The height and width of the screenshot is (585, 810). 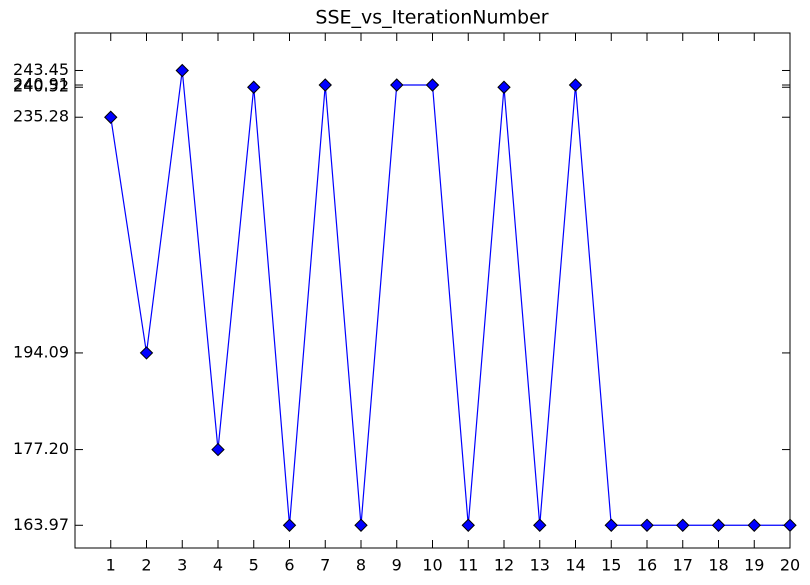 What do you see at coordinates (361, 565) in the screenshot?
I see `x-tick-label: 8` at bounding box center [361, 565].